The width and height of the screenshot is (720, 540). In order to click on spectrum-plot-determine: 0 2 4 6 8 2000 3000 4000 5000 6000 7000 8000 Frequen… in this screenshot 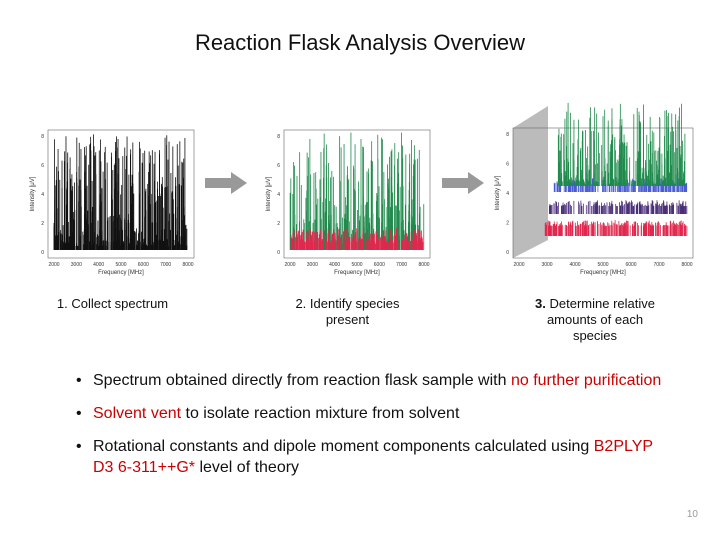, I will do `click(594, 189)`.